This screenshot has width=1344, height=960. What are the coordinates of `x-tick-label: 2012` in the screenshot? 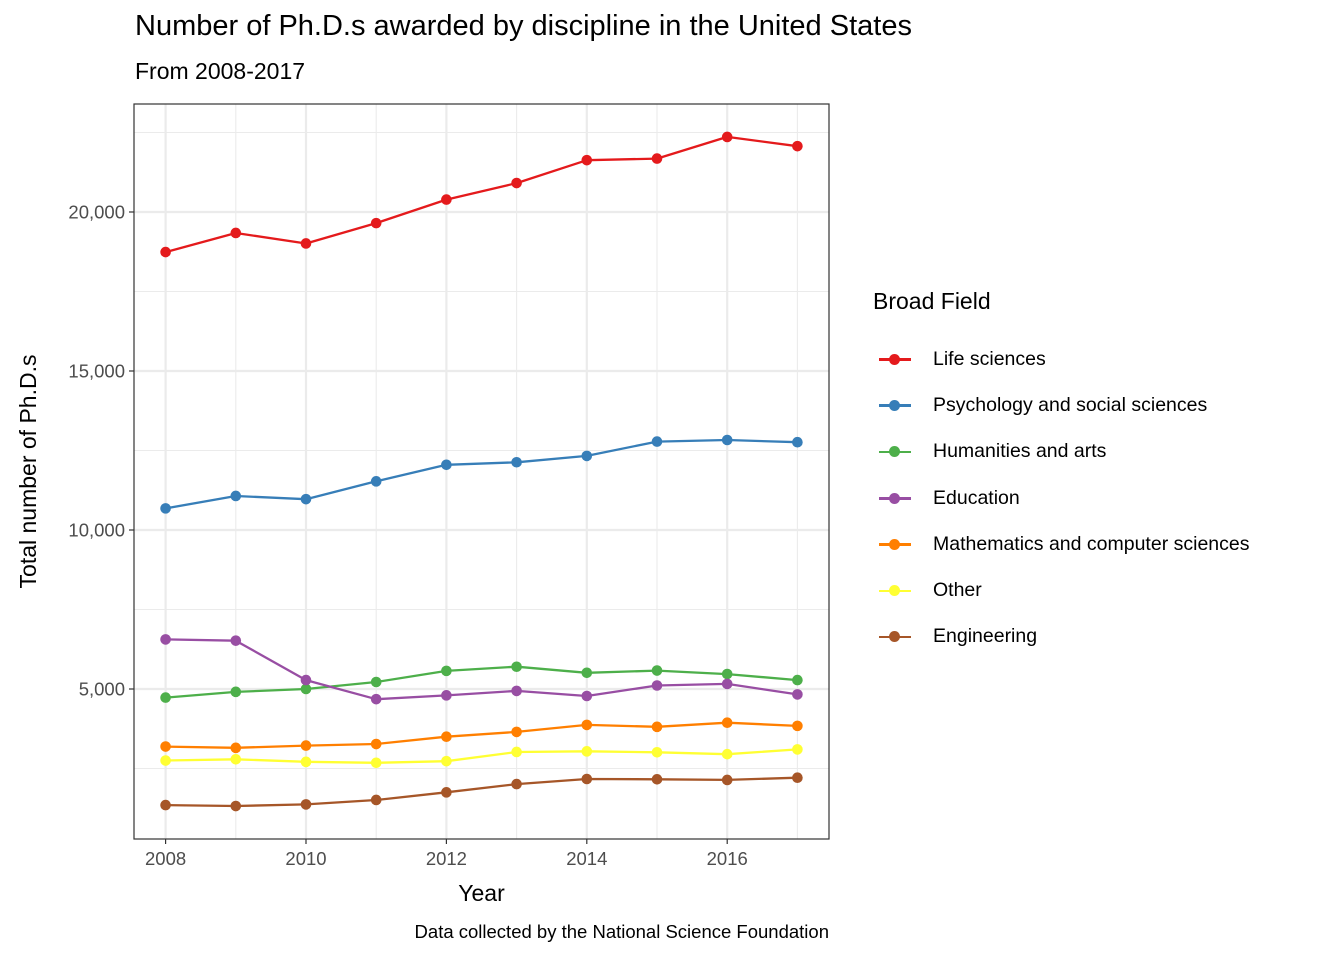 It's located at (446, 858).